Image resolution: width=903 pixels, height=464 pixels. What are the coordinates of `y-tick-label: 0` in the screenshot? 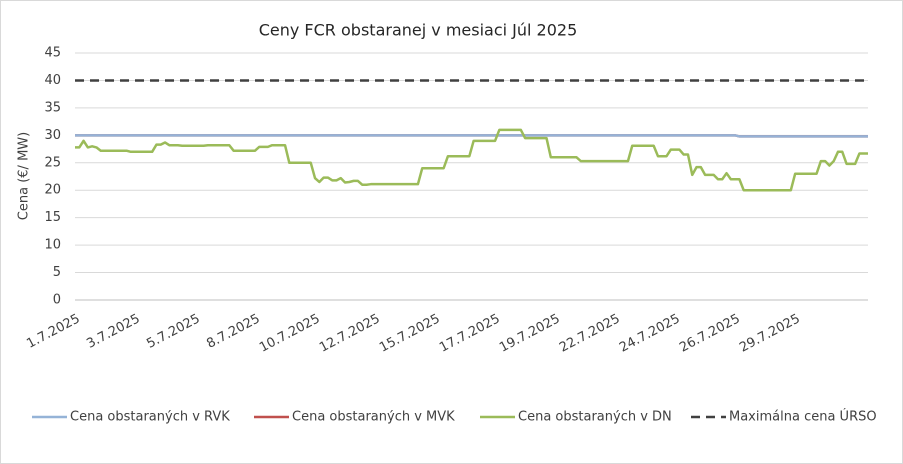 It's located at (57, 300).